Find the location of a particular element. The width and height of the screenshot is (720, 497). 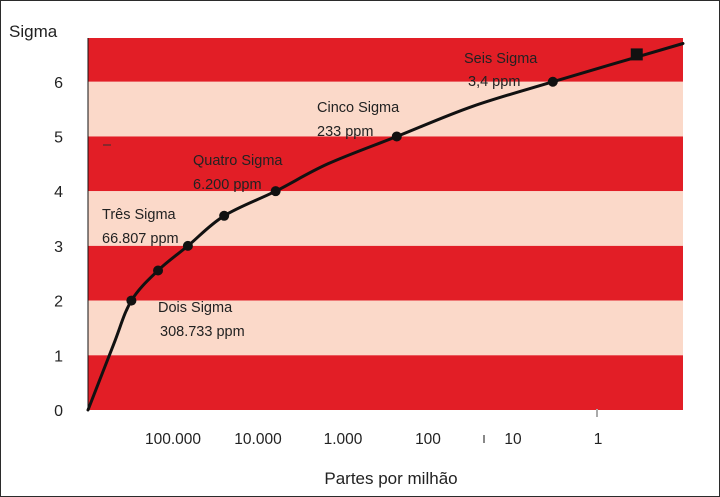

annotation-seis-line1: Seis Sigma is located at coordinates (501, 59).